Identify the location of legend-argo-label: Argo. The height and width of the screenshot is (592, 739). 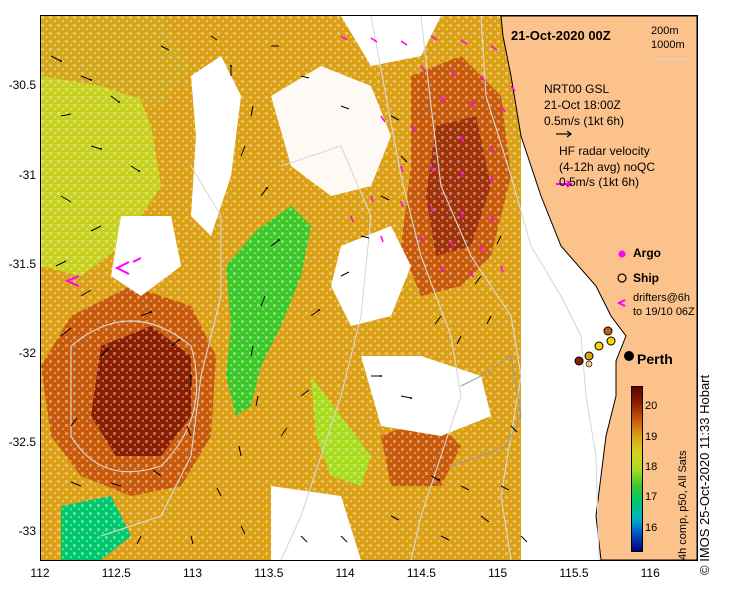
(647, 253).